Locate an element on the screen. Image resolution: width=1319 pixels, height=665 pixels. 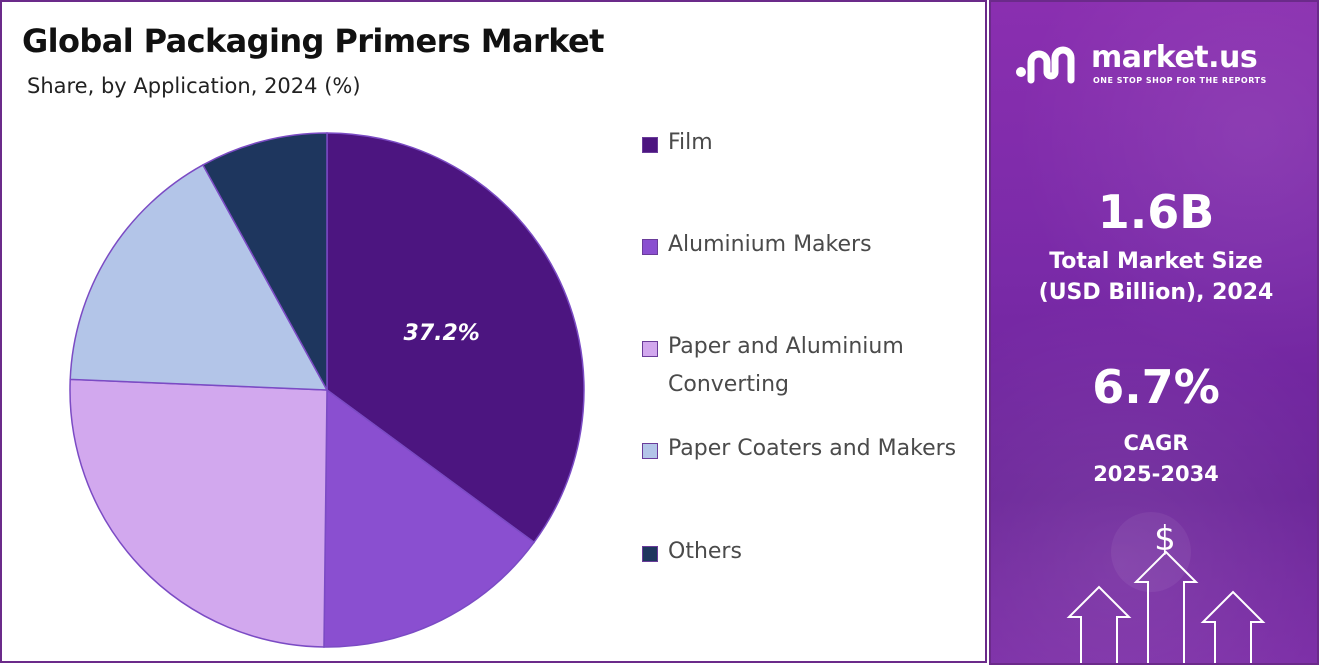
pie-slice-paper-and-aluminium-converting is located at coordinates (198, 513).